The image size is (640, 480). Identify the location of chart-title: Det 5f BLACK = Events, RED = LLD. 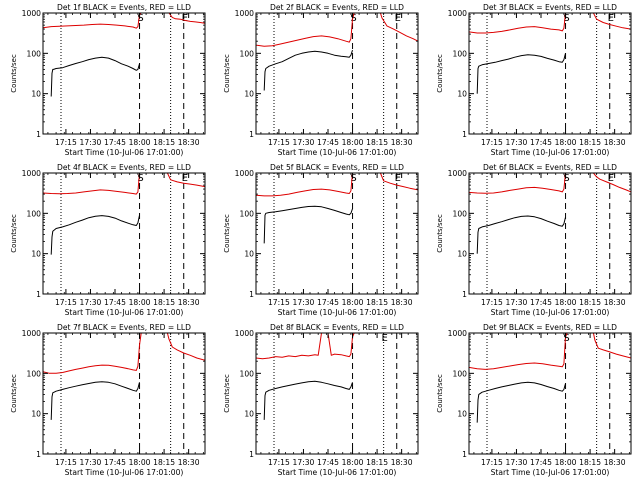
(337, 167).